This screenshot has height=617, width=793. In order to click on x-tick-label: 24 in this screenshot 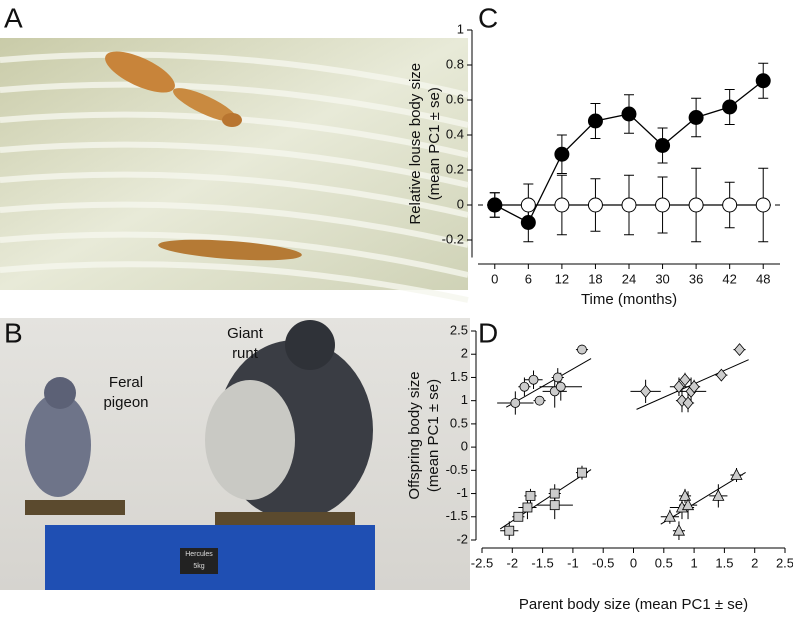, I will do `click(629, 278)`.